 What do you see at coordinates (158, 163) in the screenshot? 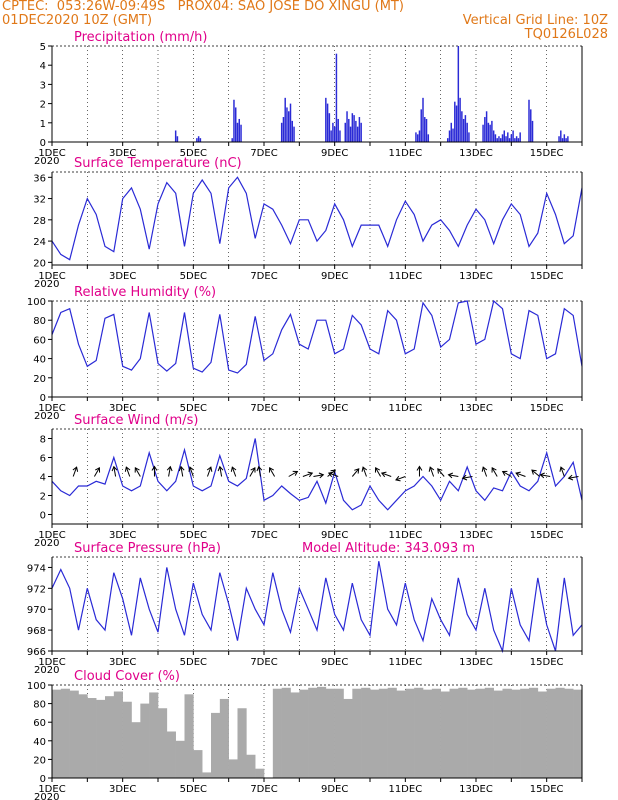
I see `temp-title: Surface Temperature (nC)` at bounding box center [158, 163].